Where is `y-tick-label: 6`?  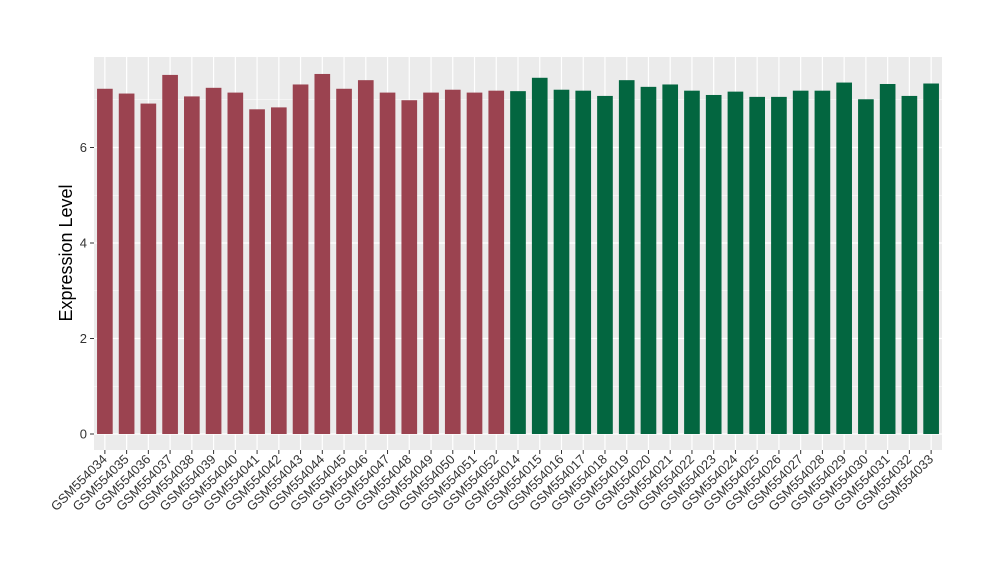 y-tick-label: 6 is located at coordinates (83, 147).